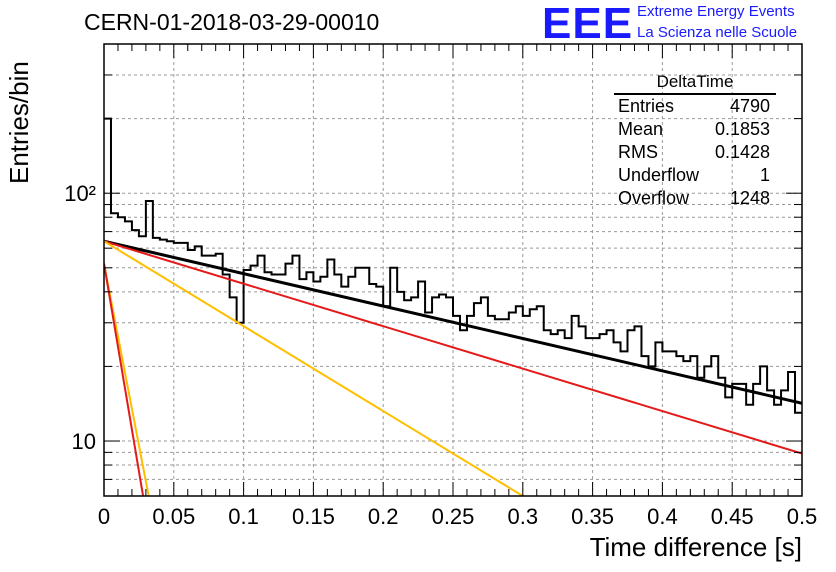 This screenshot has width=836, height=572. Describe the element at coordinates (695, 106) in the screenshot. I see `stats-row-entries: Entries 4790` at that location.